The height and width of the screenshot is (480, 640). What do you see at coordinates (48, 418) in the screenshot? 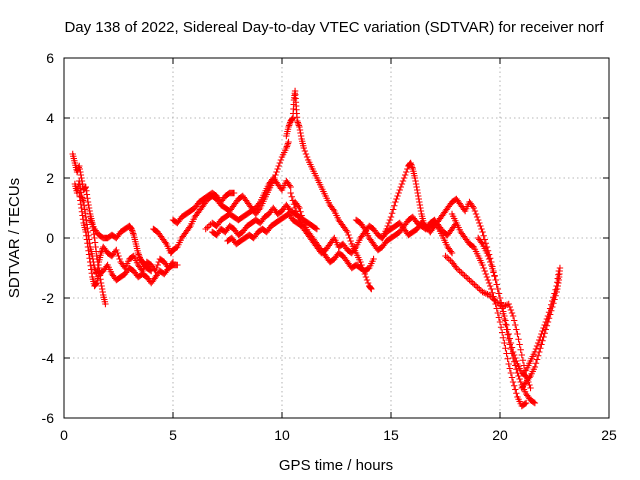
I see `y-tick-label: -6` at bounding box center [48, 418].